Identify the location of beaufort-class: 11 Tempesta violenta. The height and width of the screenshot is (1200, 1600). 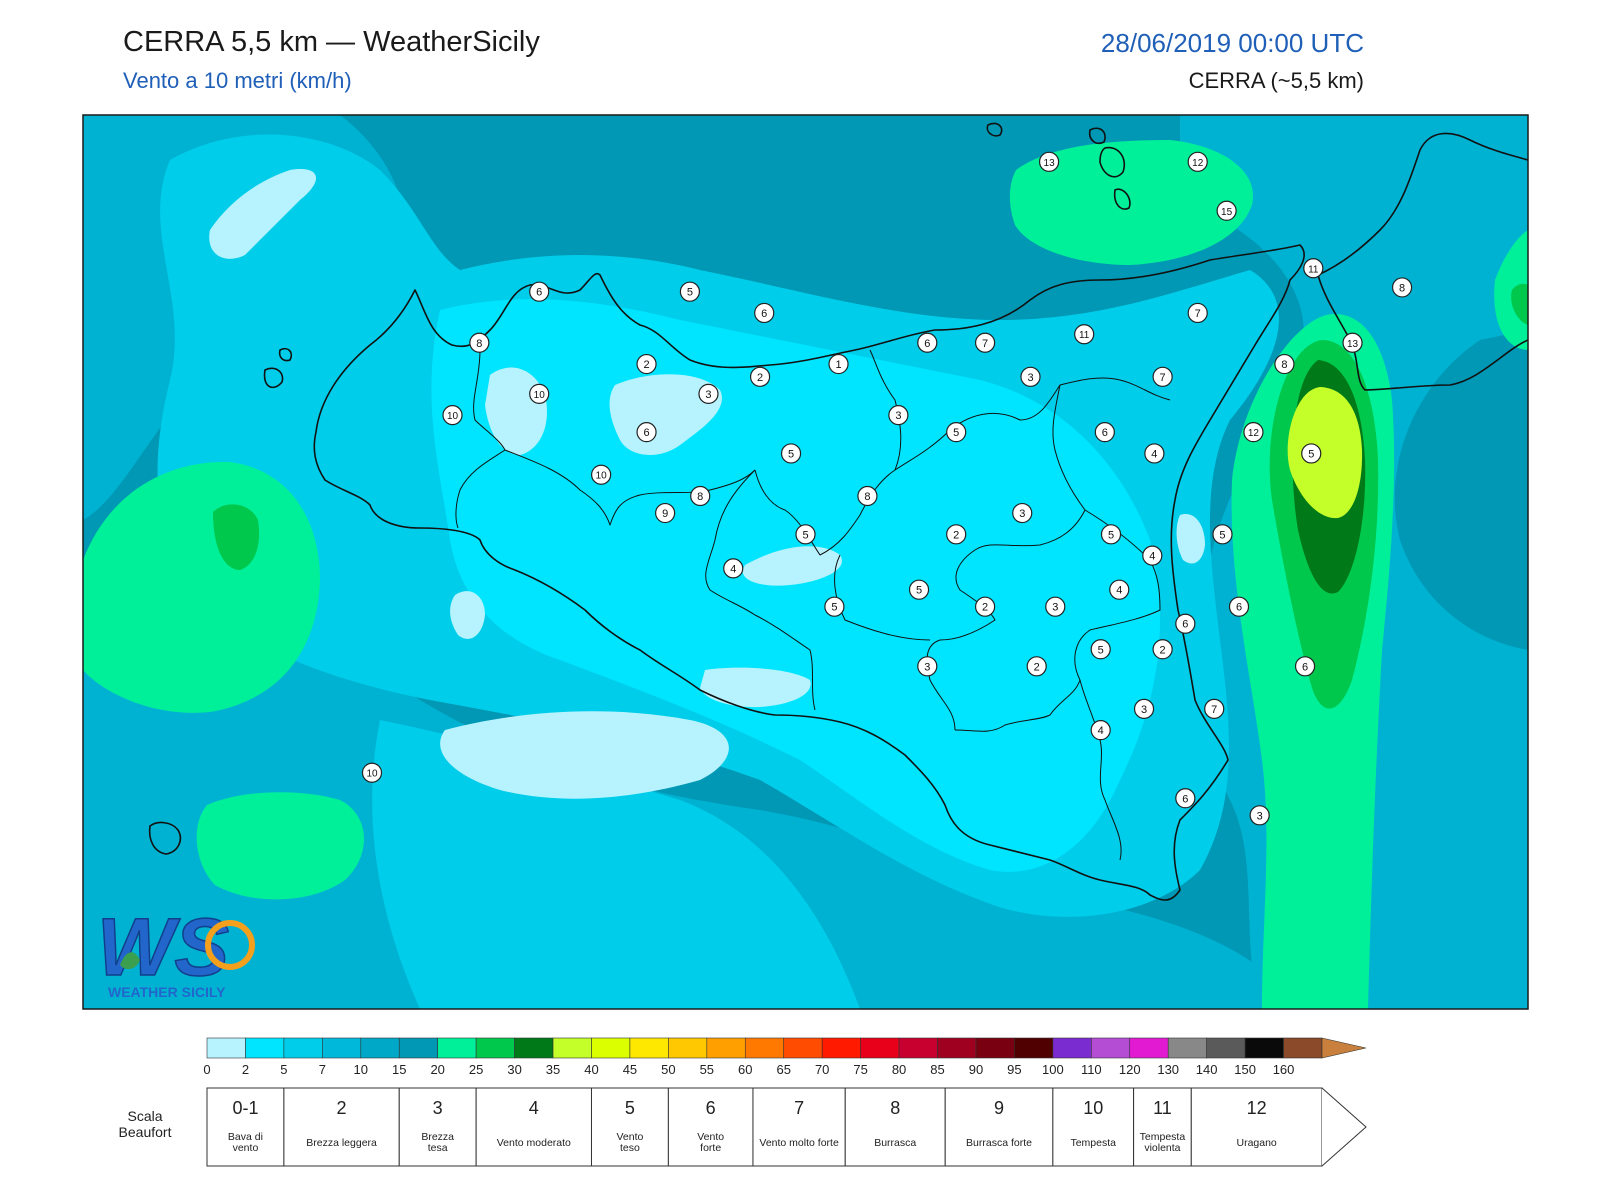
(1162, 1127).